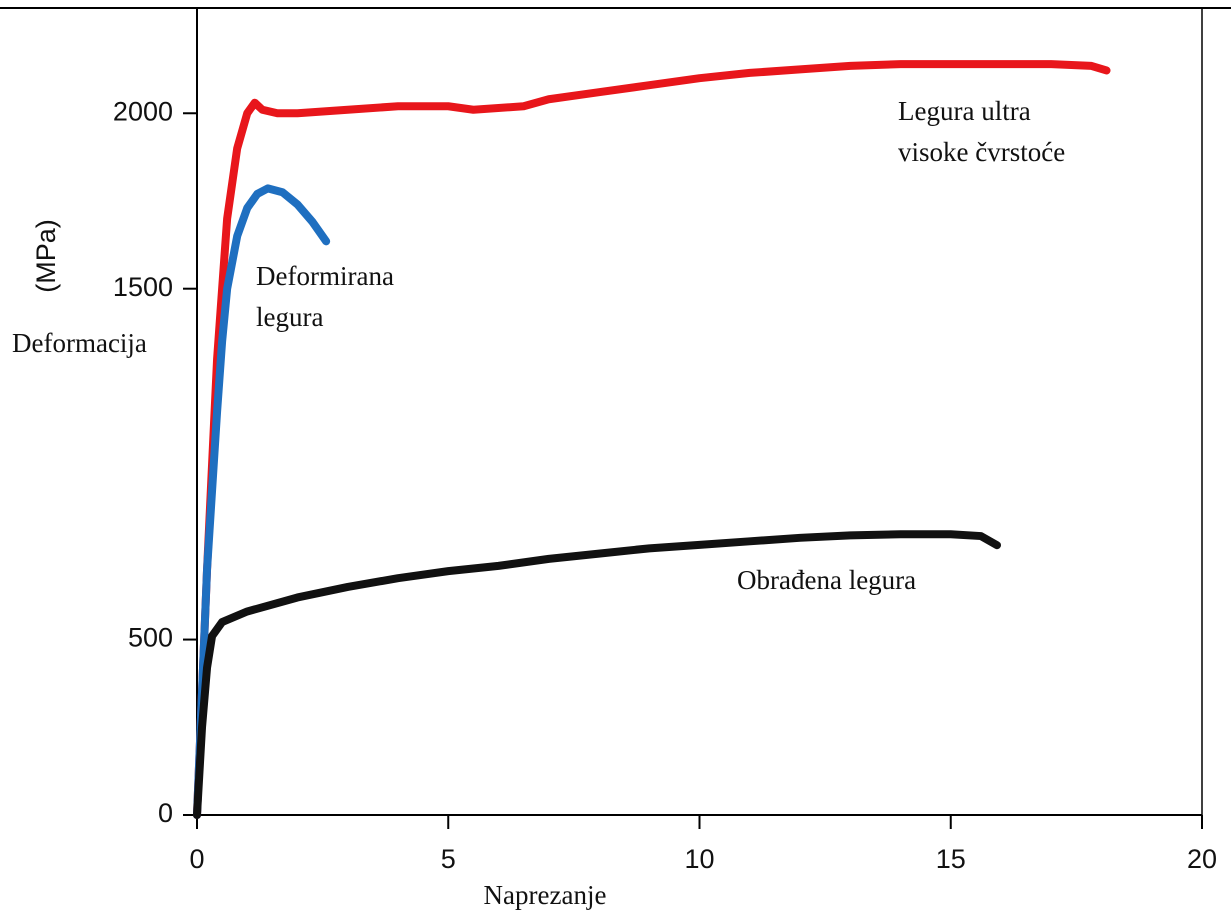  Describe the element at coordinates (951, 859) in the screenshot. I see `x-tick-label: 15` at that location.